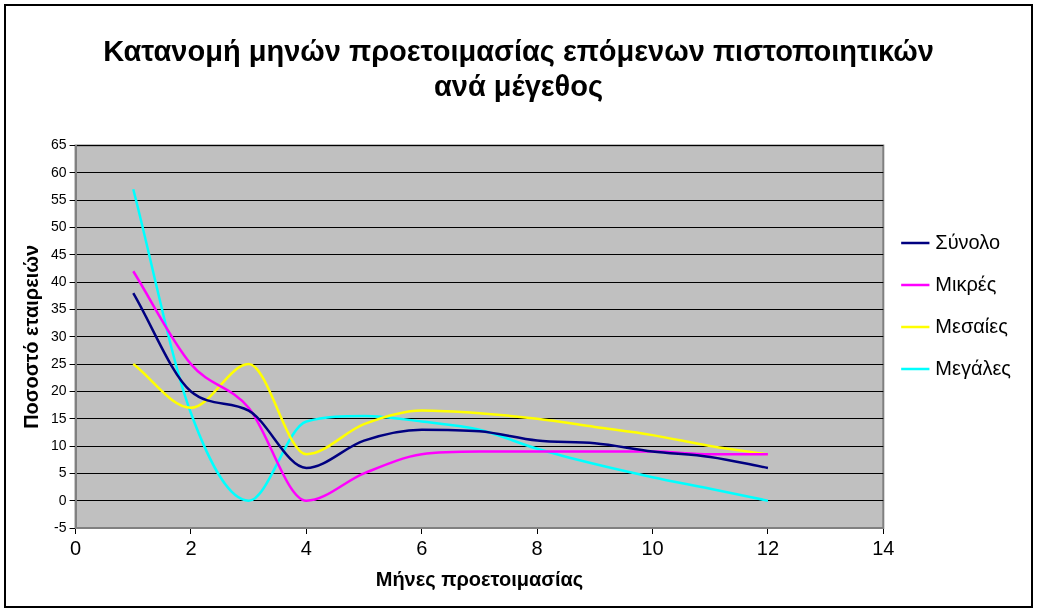 This screenshot has width=1039, height=614. Describe the element at coordinates (966, 283) in the screenshot. I see `legend-label: Μικρές` at that location.